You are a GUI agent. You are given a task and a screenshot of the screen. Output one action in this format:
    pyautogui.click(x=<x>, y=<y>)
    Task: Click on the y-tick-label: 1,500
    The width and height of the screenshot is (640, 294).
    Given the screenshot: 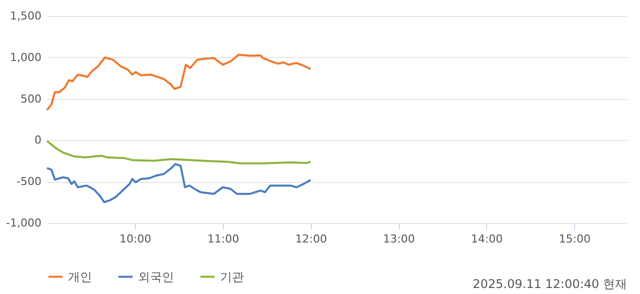 What is the action you would take?
    pyautogui.click(x=26, y=16)
    